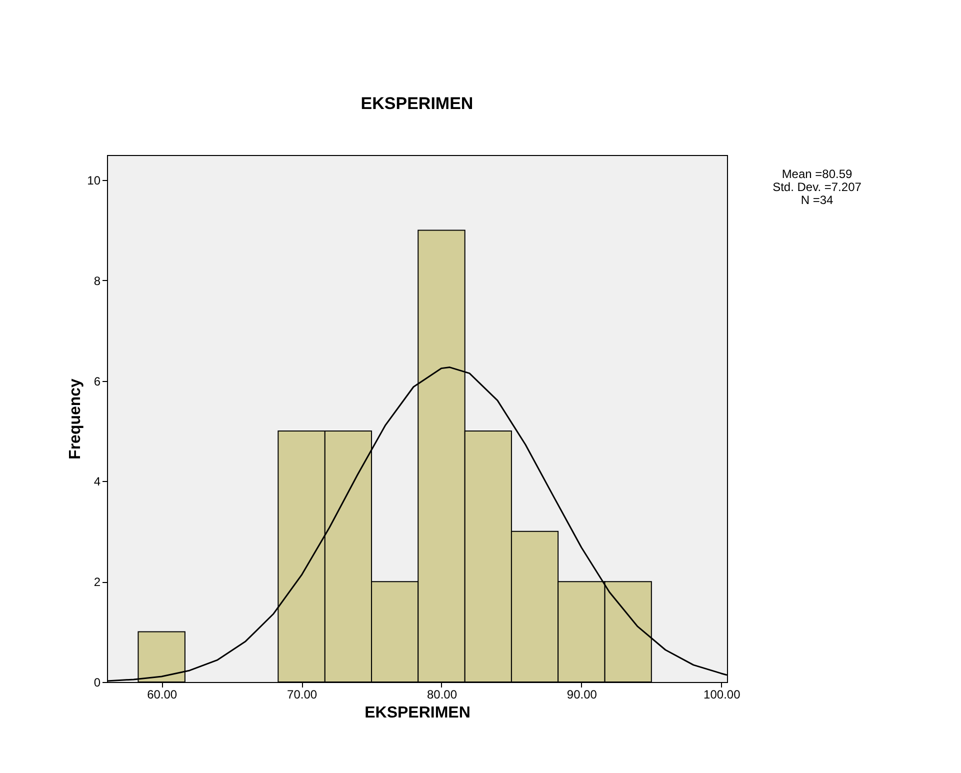 The image size is (961, 773). I want to click on x-axis-title: EKSPERIMEN, so click(417, 713).